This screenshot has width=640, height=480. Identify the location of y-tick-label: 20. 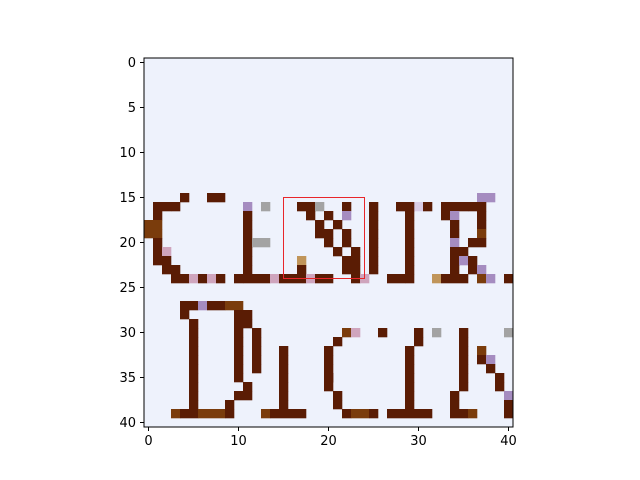
(127, 243).